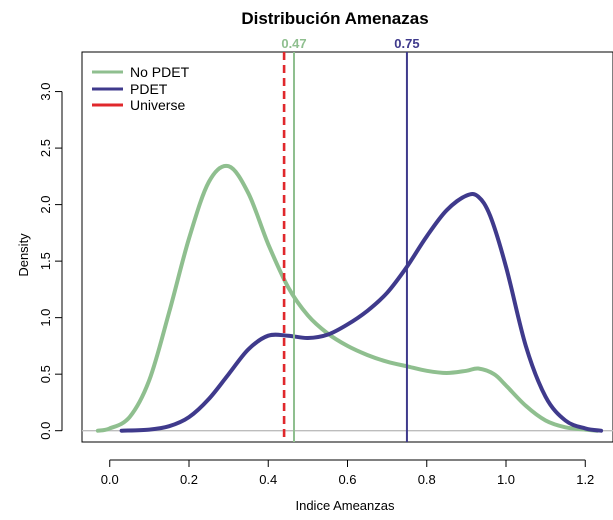 This screenshot has height=520, width=613. What do you see at coordinates (347, 479) in the screenshot?
I see `x-tick-label: 0.6` at bounding box center [347, 479].